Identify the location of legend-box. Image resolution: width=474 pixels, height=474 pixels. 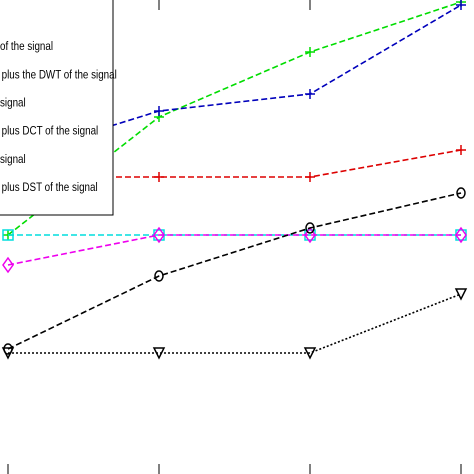
(57, 108).